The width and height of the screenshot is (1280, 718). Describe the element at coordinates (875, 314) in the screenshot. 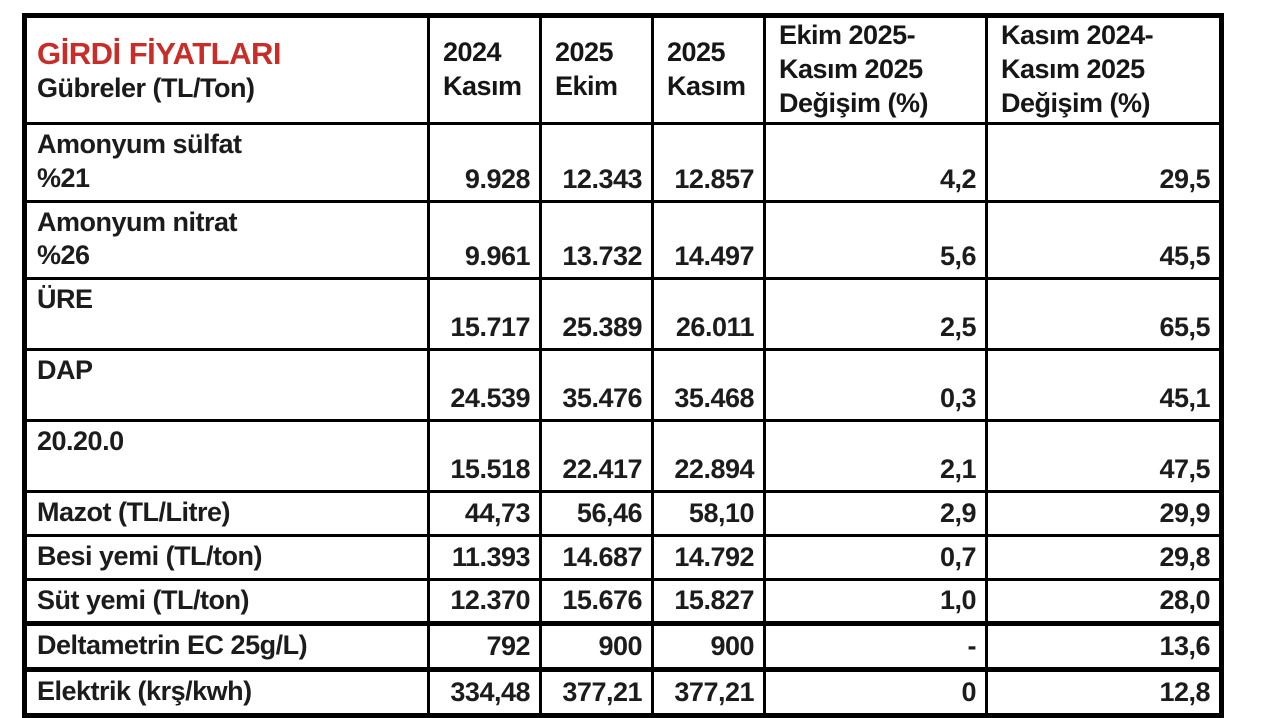

I see `change-cell: 2,5` at that location.